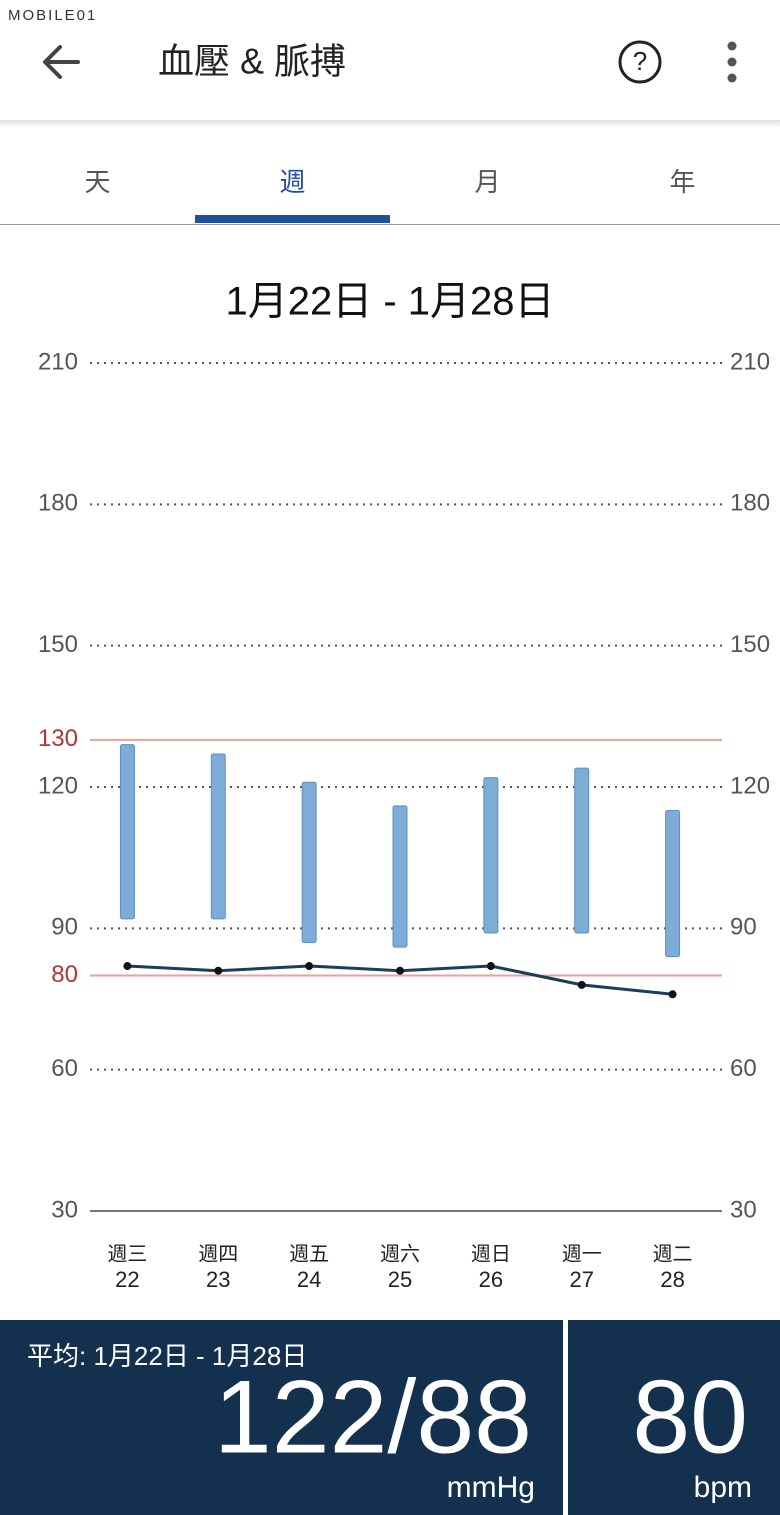 This screenshot has height=1515, width=780. What do you see at coordinates (64, 927) in the screenshot?
I see `y-tick-label: 90` at bounding box center [64, 927].